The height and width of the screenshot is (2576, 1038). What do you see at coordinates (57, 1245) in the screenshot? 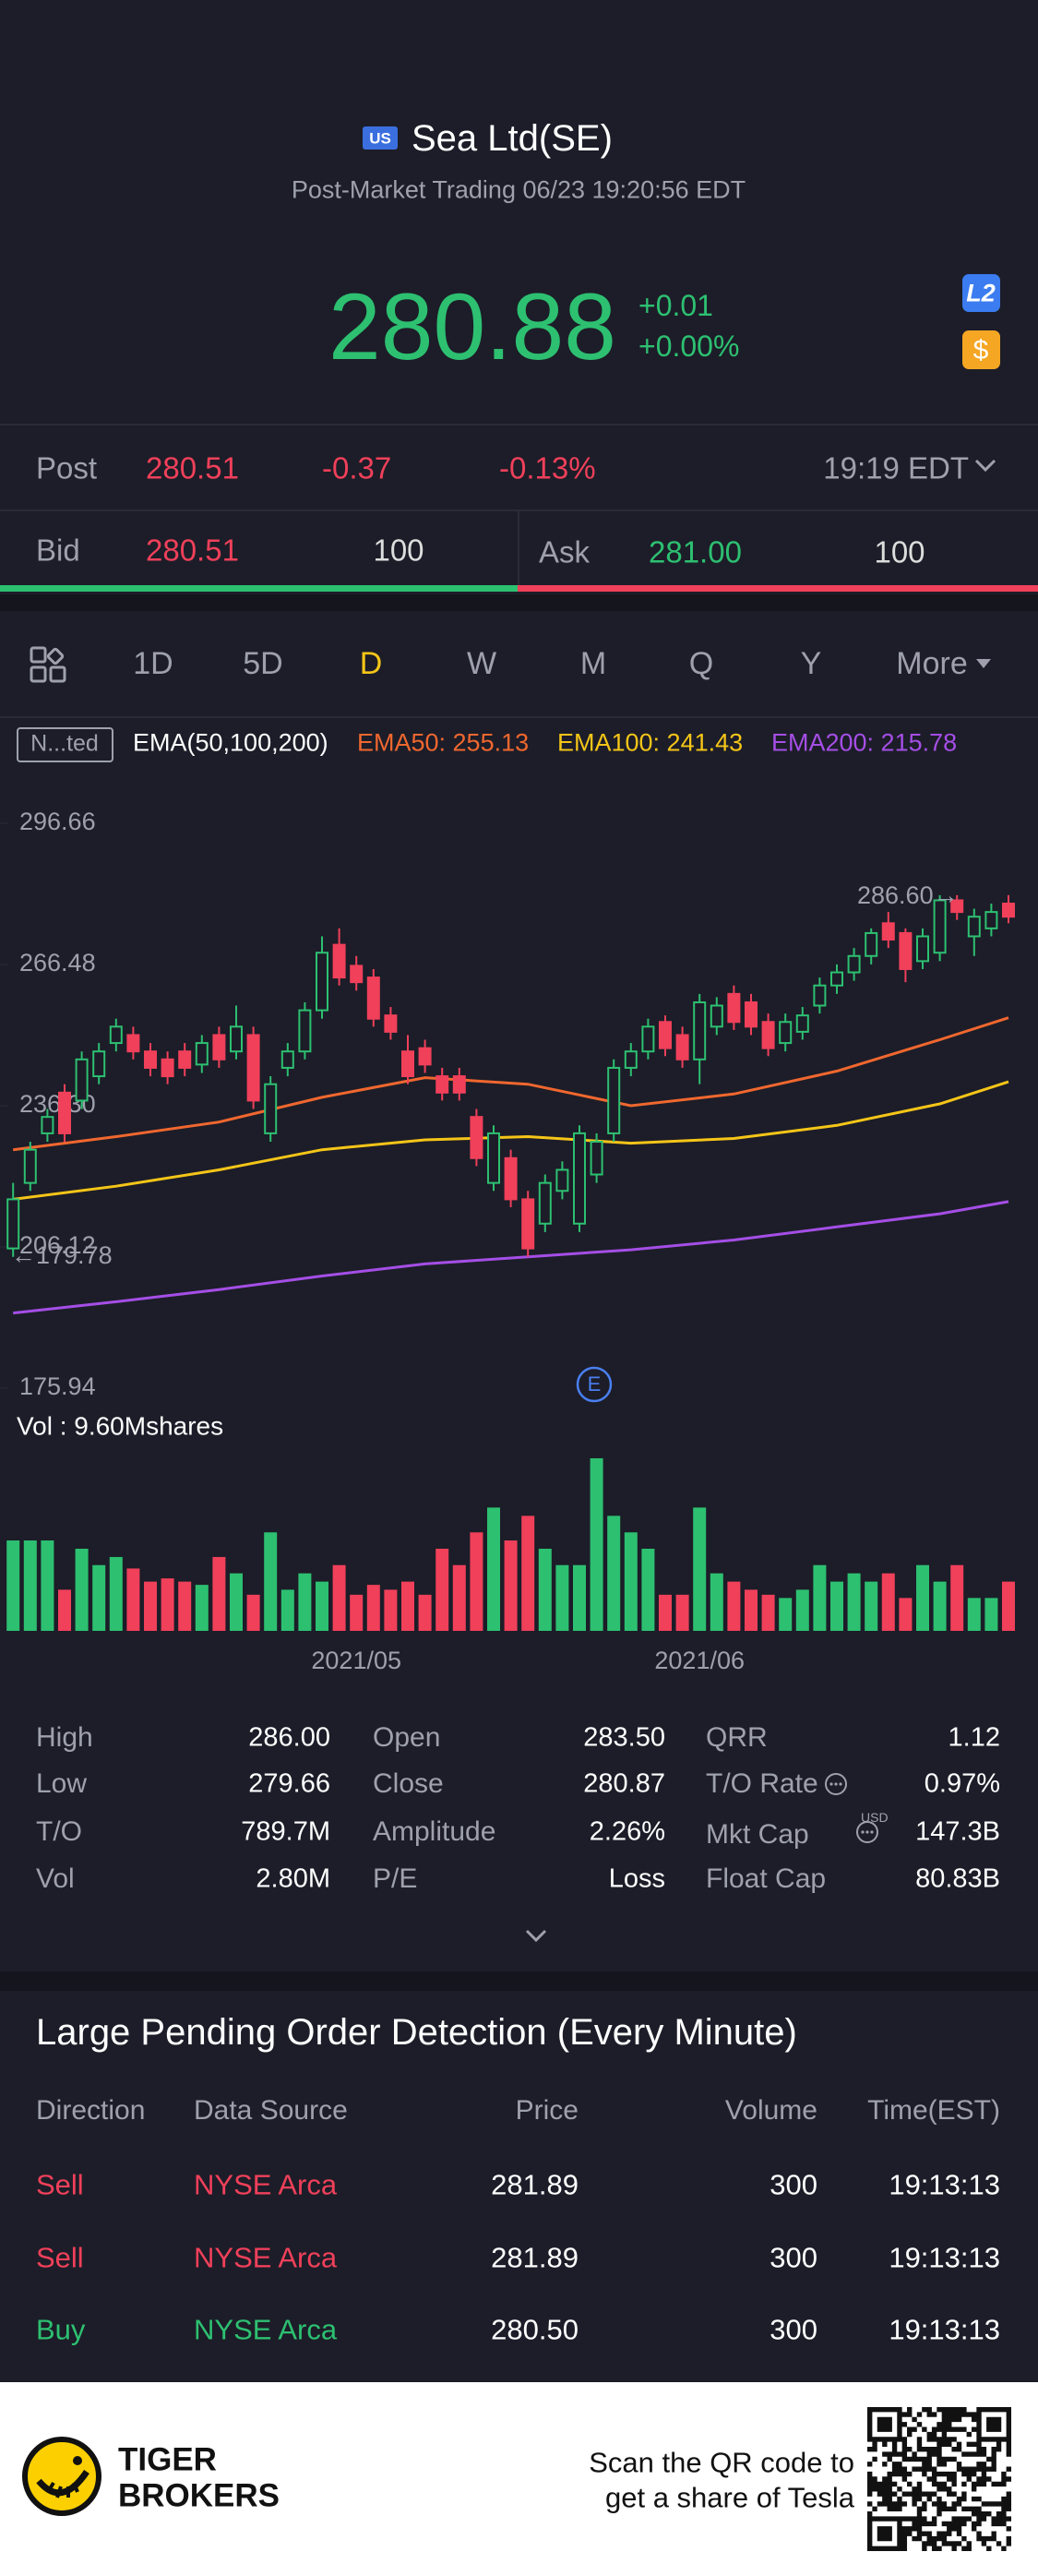
I see `y-tick-label: 206.12` at bounding box center [57, 1245].